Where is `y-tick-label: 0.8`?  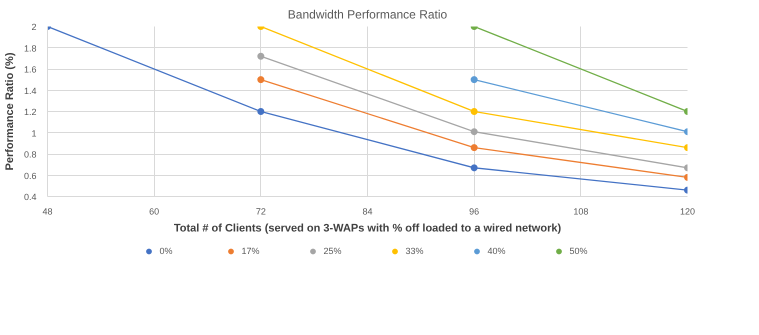
y-tick-label: 0.8 is located at coordinates (30, 155).